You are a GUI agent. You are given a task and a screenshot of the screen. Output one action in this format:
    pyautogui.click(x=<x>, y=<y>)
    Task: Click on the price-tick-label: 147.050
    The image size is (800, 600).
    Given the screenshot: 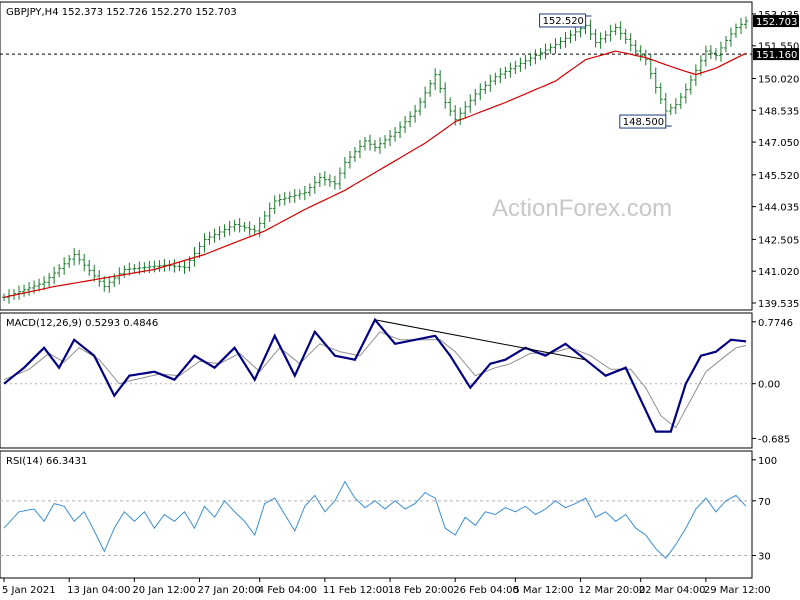 What is the action you would take?
    pyautogui.click(x=778, y=143)
    